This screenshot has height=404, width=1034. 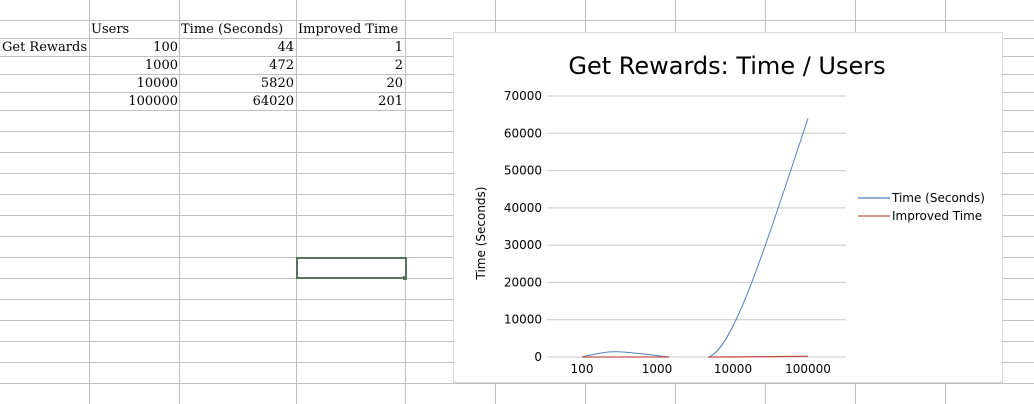 What do you see at coordinates (523, 171) in the screenshot?
I see `y-tick-label: 50000` at bounding box center [523, 171].